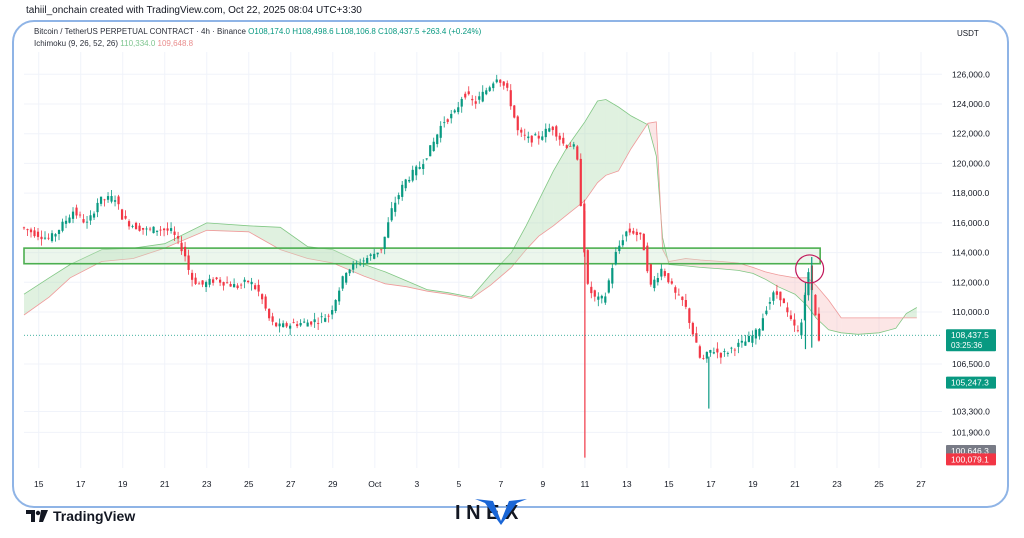  I want to click on x-tick-label: 25, so click(879, 484).